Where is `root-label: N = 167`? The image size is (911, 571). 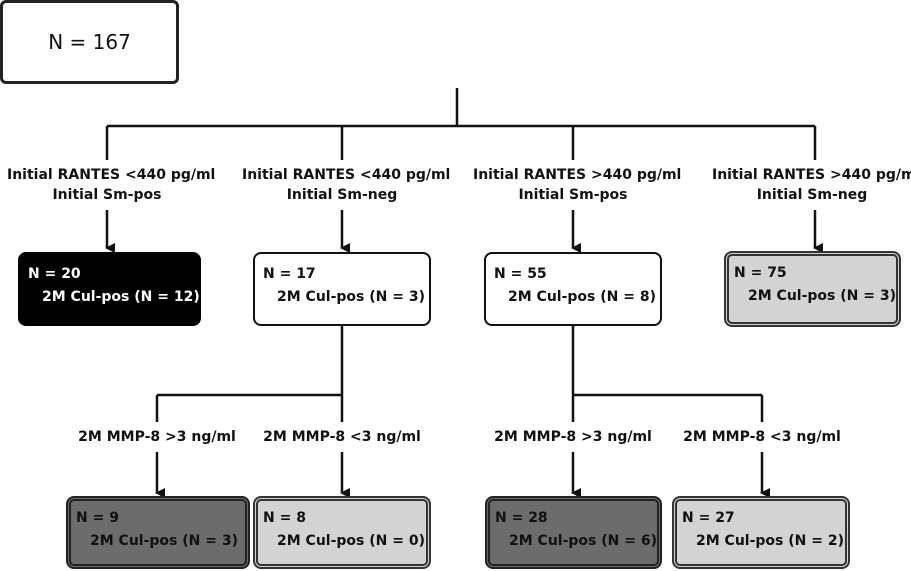
root-label: N = 167 is located at coordinates (89, 42).